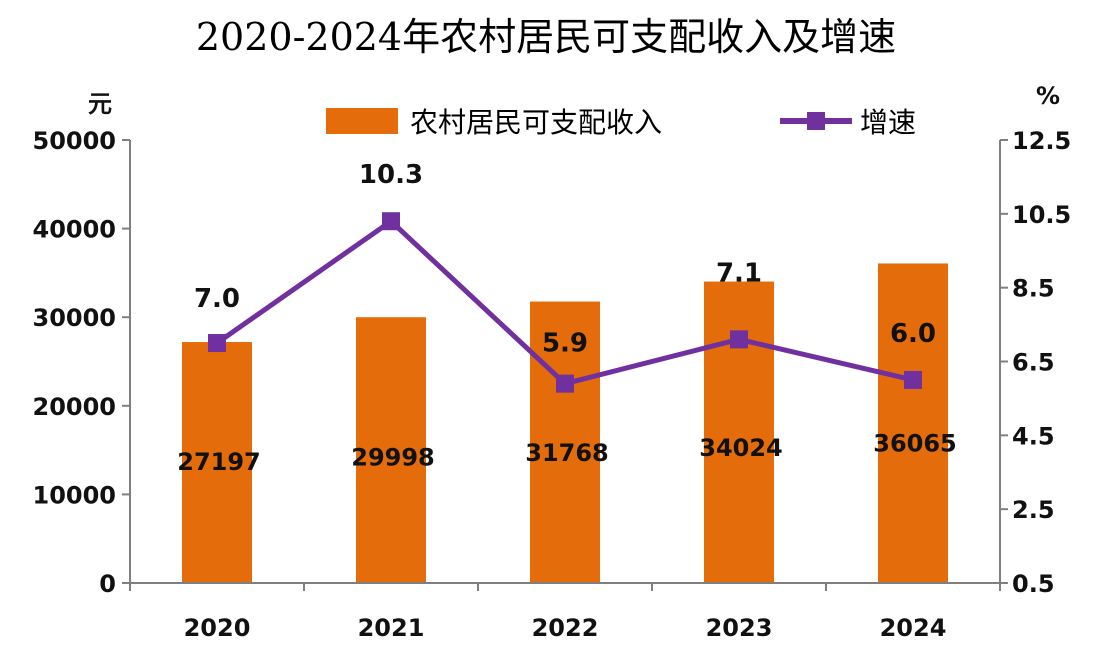 This screenshot has height=649, width=1093. I want to click on right-tick-label: 10.5, so click(1041, 215).